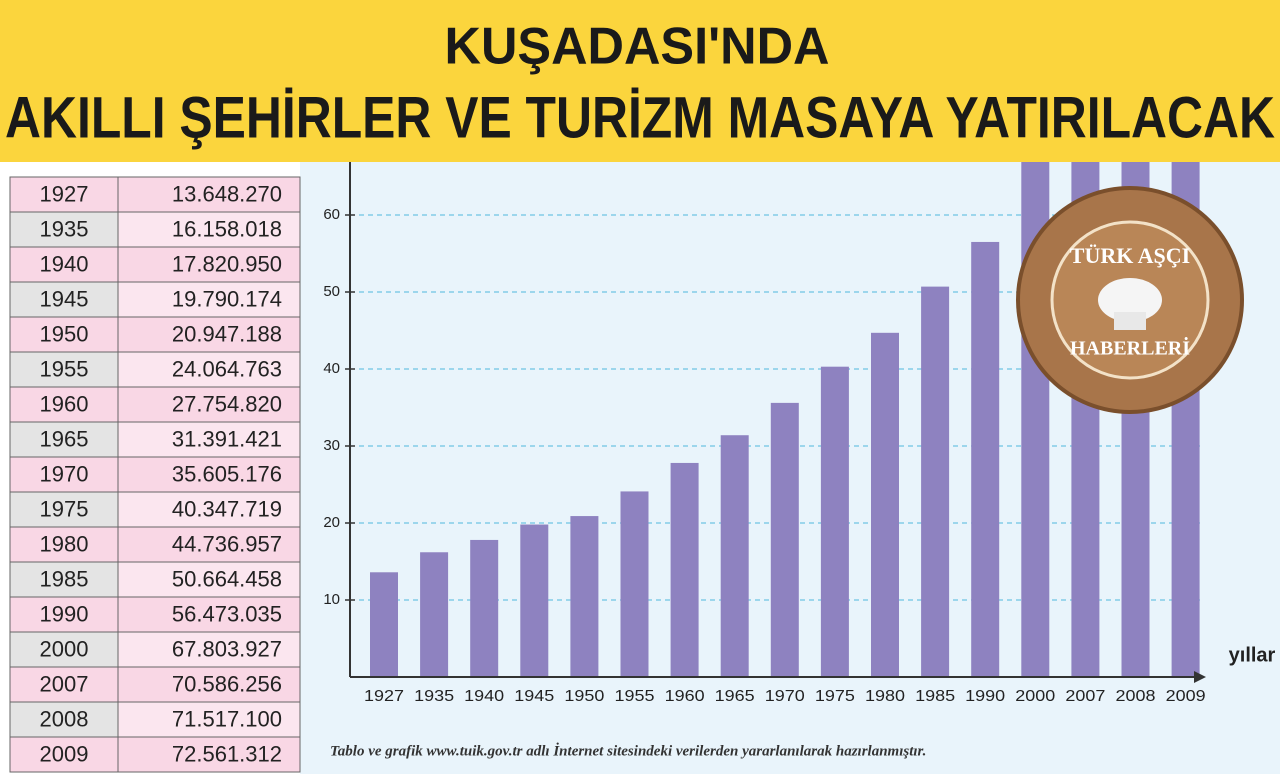 This screenshot has height=774, width=1280. I want to click on x-tick-label: 1980, so click(885, 696).